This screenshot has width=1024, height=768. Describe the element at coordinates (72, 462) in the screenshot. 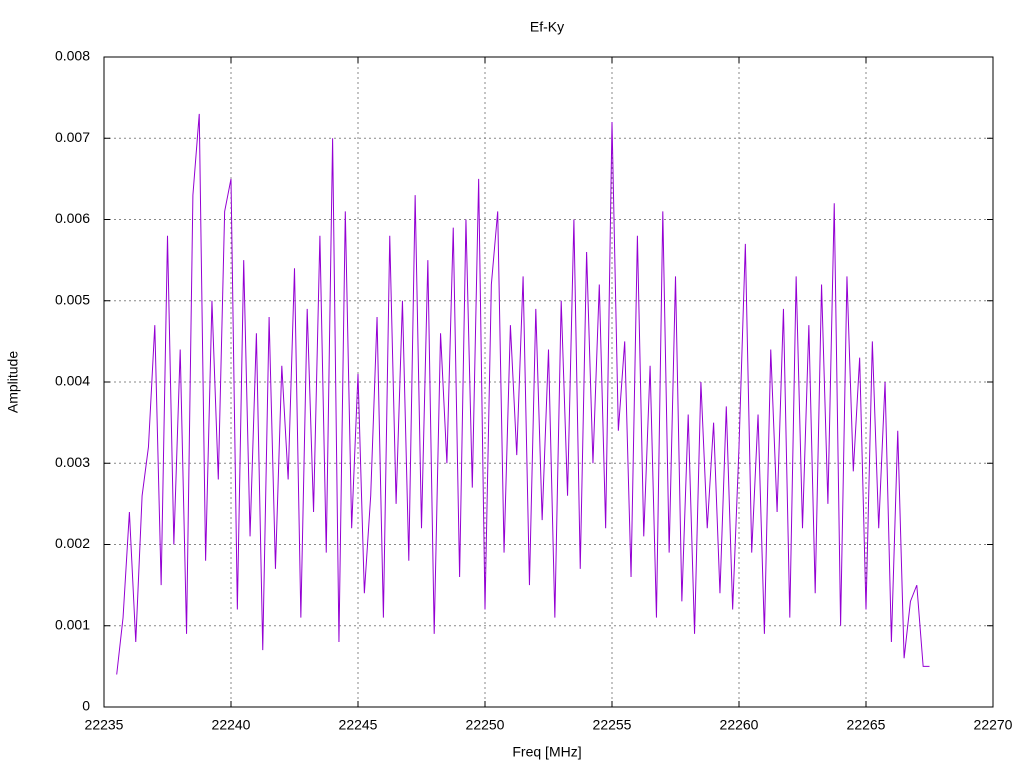

I see `y-tick-label: 0.003` at that location.